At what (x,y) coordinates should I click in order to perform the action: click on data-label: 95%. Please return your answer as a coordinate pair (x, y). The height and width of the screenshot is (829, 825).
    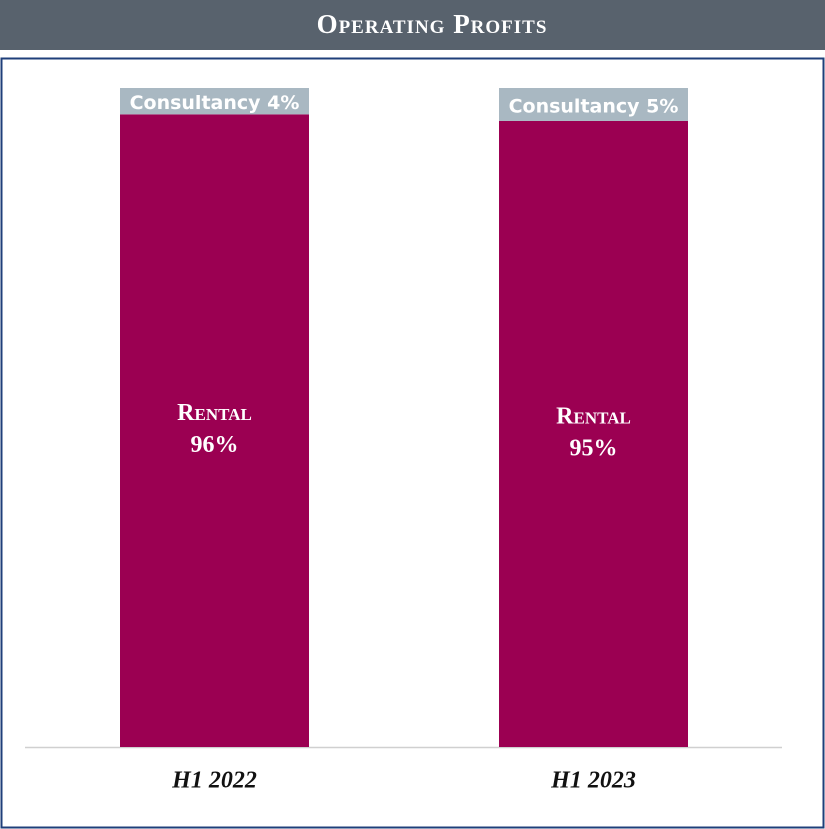
    Looking at the image, I should click on (594, 448).